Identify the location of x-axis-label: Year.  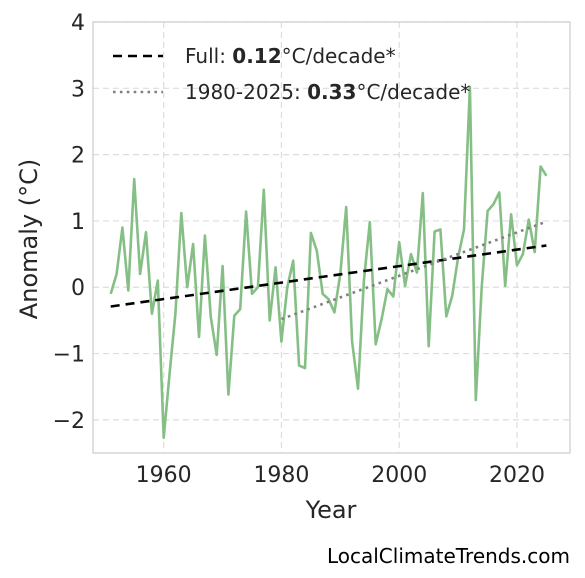
(331, 510).